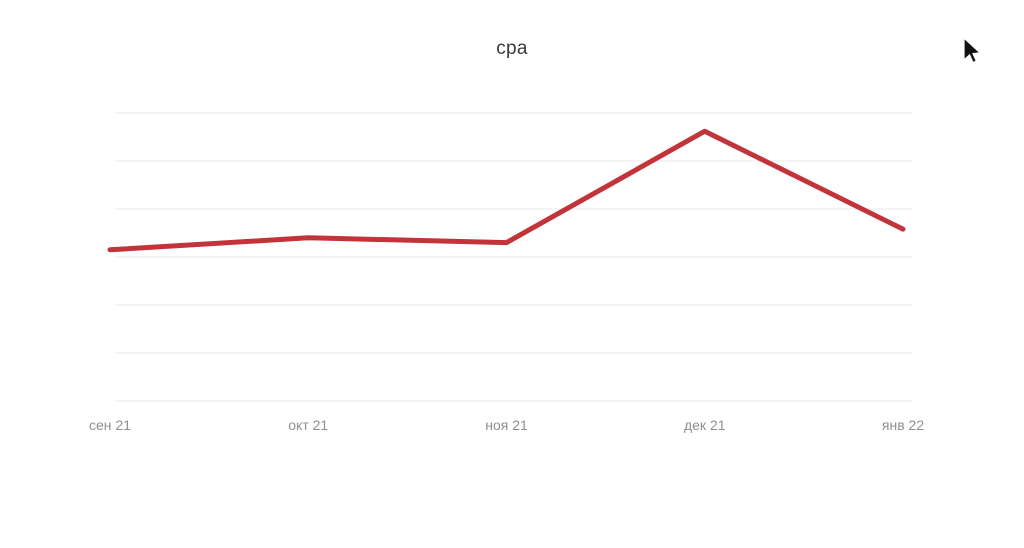 Image resolution: width=1024 pixels, height=548 pixels. What do you see at coordinates (110, 425) in the screenshot?
I see `x-axis-label: сен 21` at bounding box center [110, 425].